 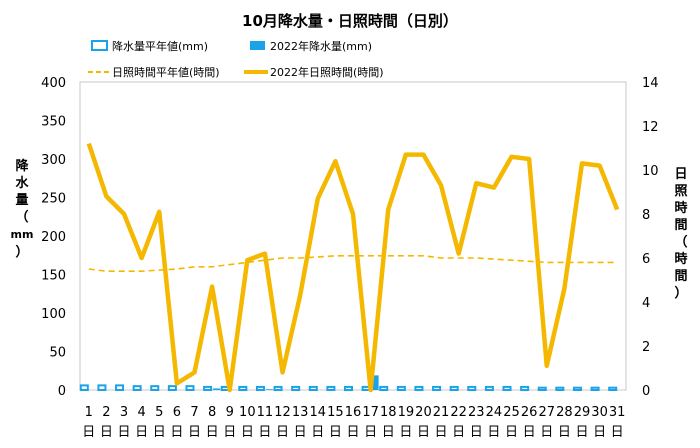 I want to click on left-axis-label-char: 量, so click(x=21, y=200).